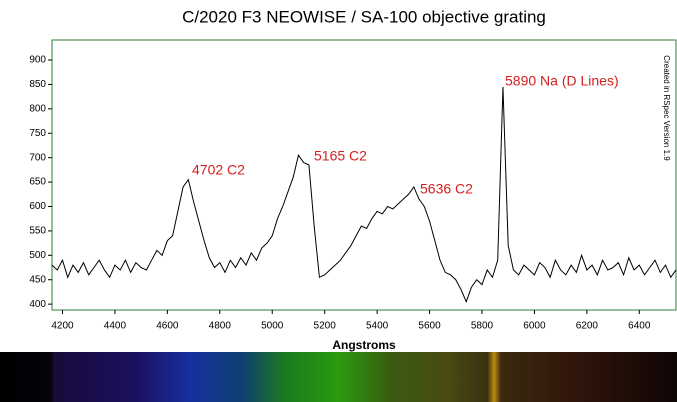 Image resolution: width=677 pixels, height=402 pixels. Describe the element at coordinates (587, 326) in the screenshot. I see `x-tick-label: 6200` at that location.